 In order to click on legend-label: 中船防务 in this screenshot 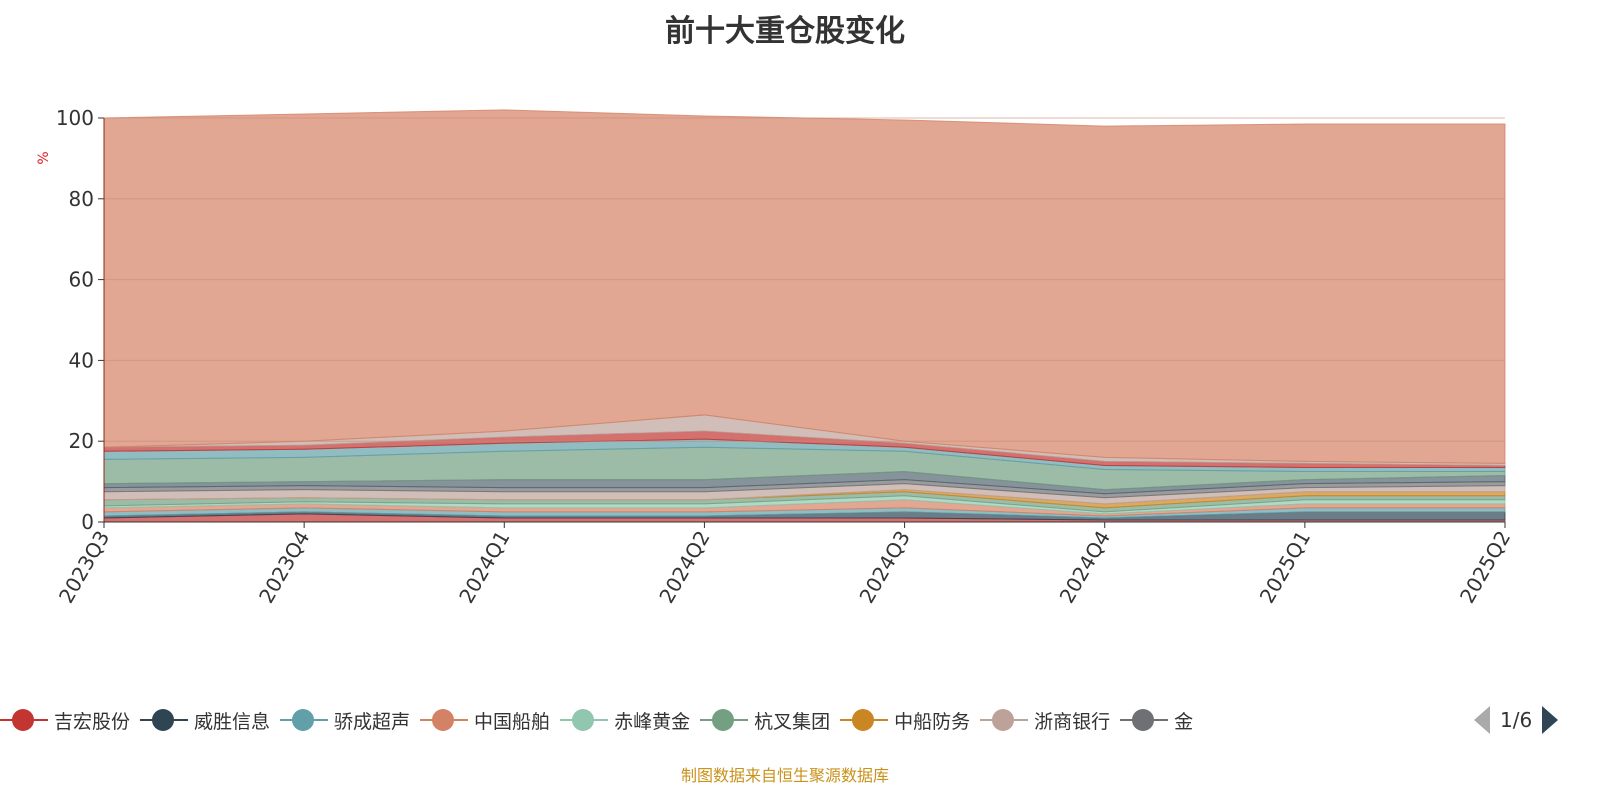, I will do `click(932, 721)`.